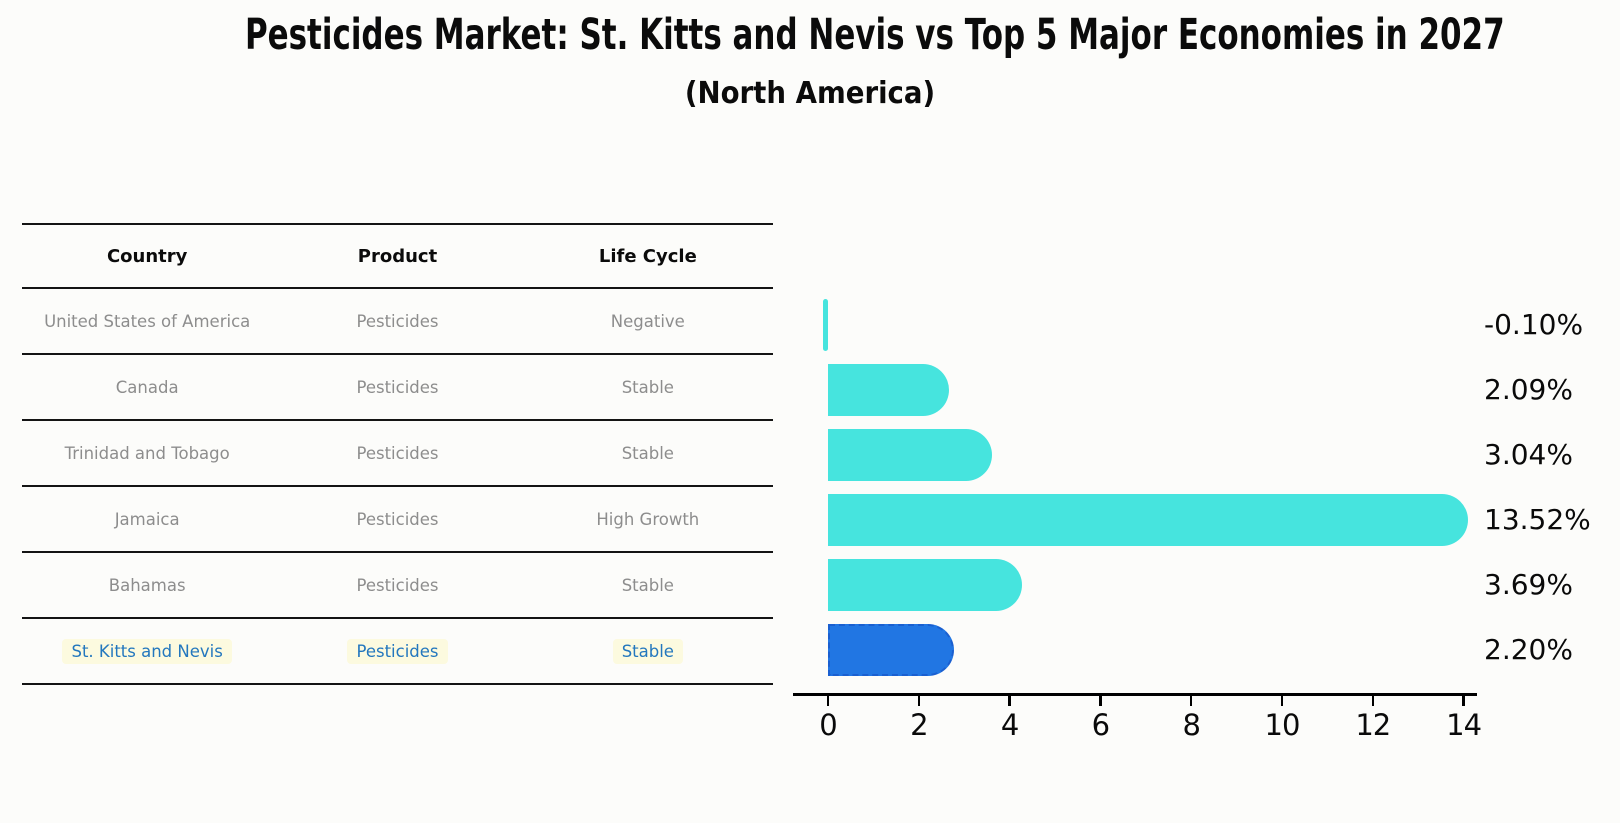 The image size is (1620, 823). Describe the element at coordinates (891, 650) in the screenshot. I see `bar-st-kitts-and-nevis` at that location.